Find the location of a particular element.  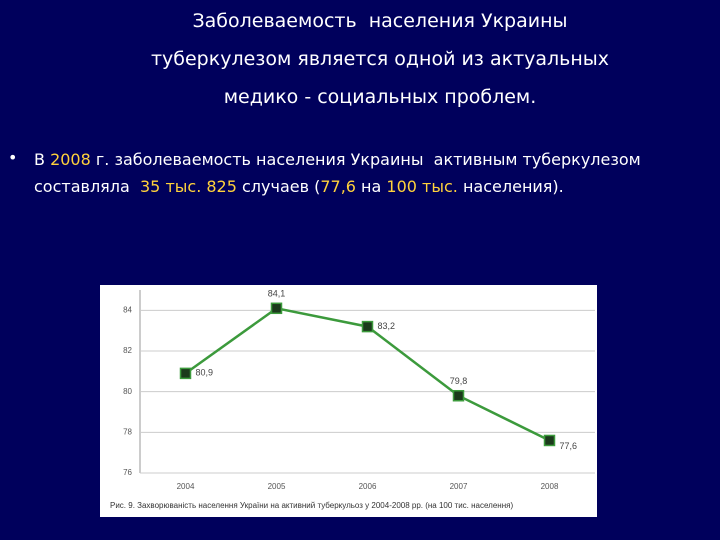

text-segment: на is located at coordinates (371, 186).